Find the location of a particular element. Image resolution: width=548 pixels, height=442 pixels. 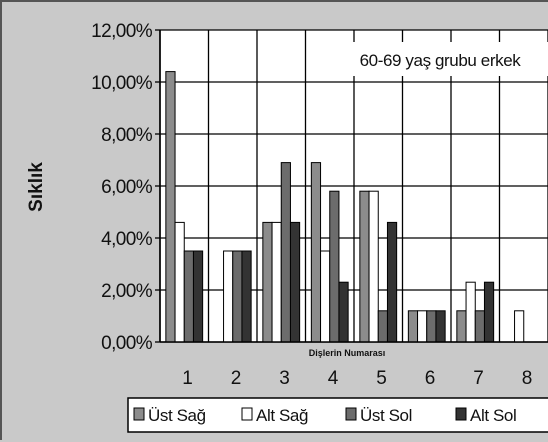

annotation-box is located at coordinates (437, 59).